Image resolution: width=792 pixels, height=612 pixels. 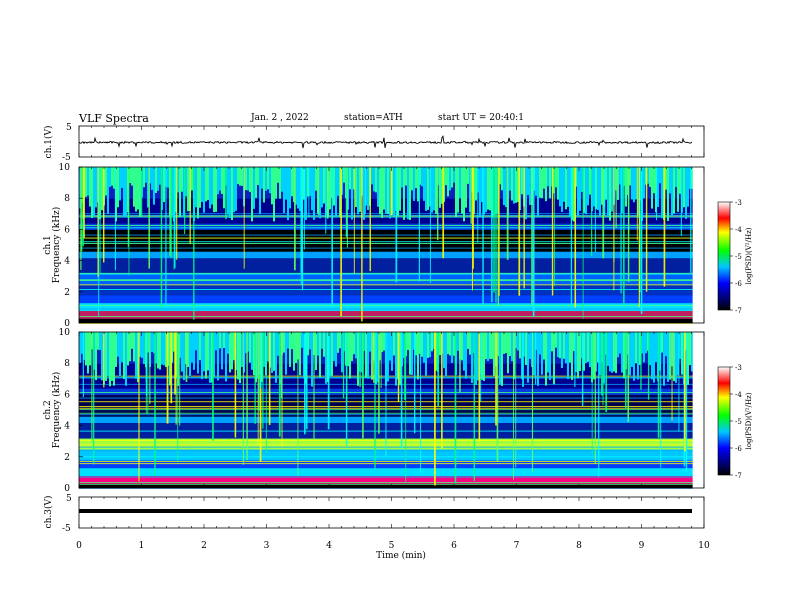 What do you see at coordinates (66, 529) in the screenshot?
I see `ch3-ytick-bottom: -5` at bounding box center [66, 529].